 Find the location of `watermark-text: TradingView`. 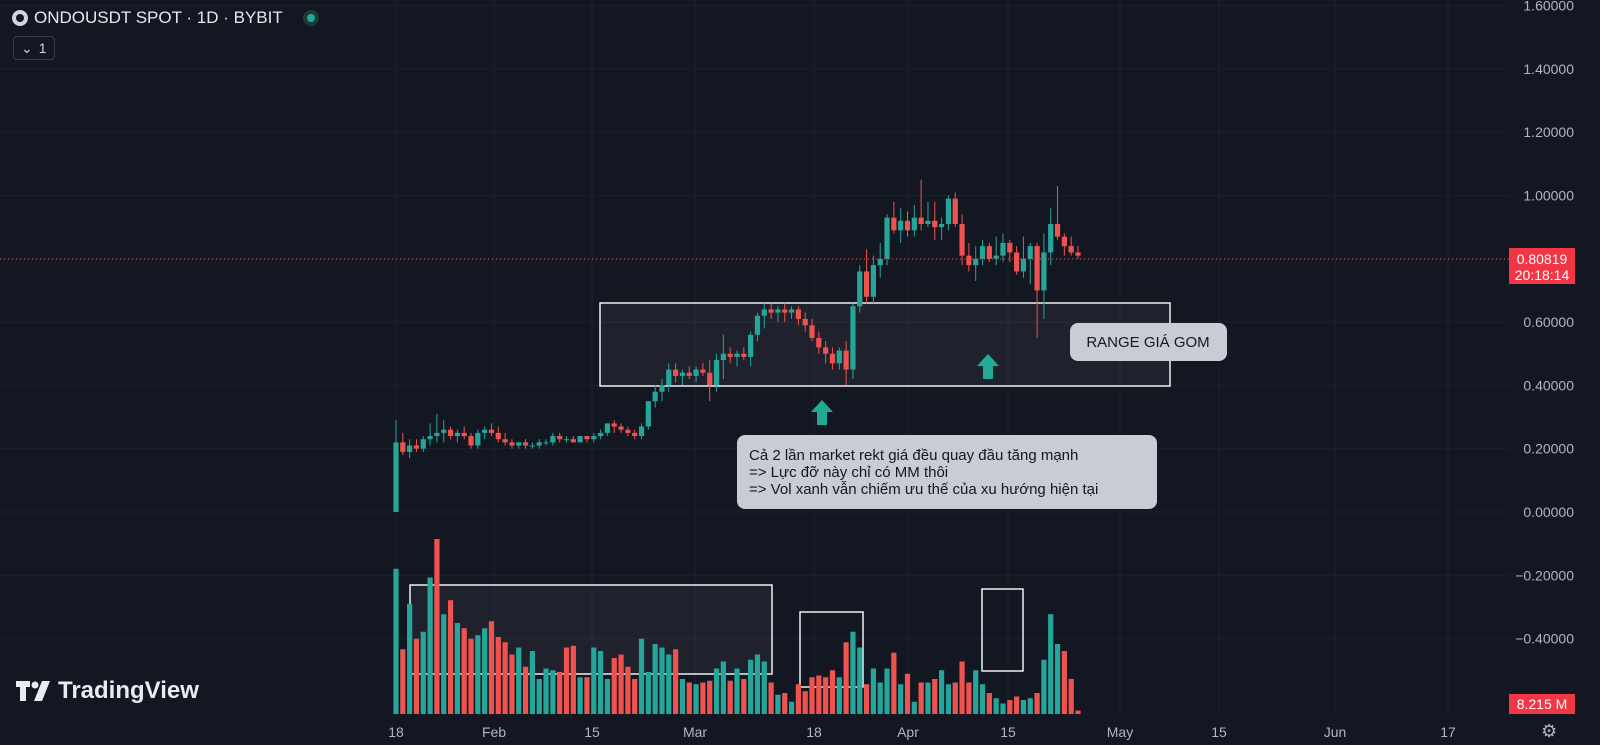

watermark-text: TradingView is located at coordinates (128, 690).